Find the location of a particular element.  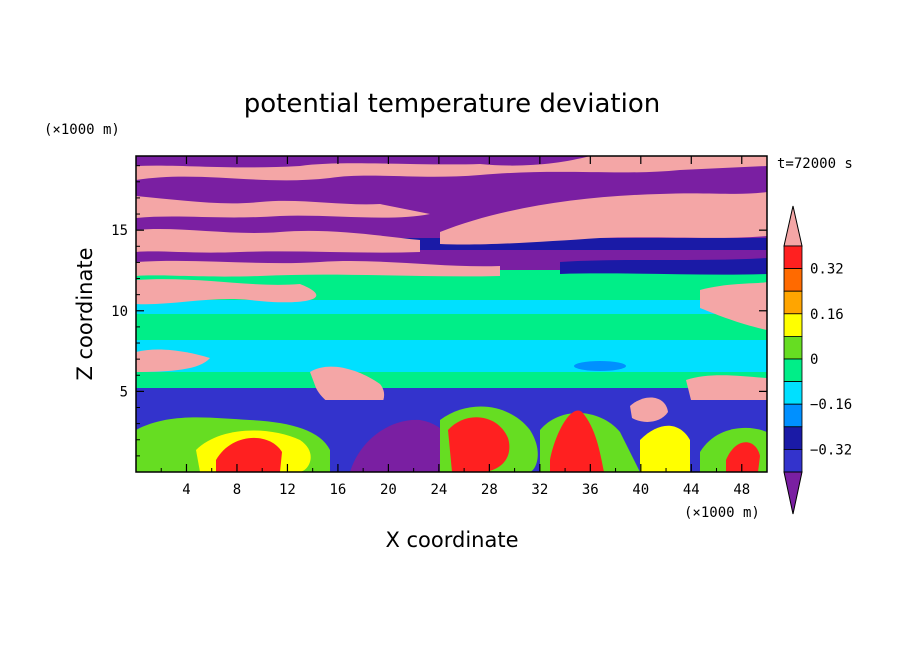

field-lower-purple is located at coordinates (408, 445).